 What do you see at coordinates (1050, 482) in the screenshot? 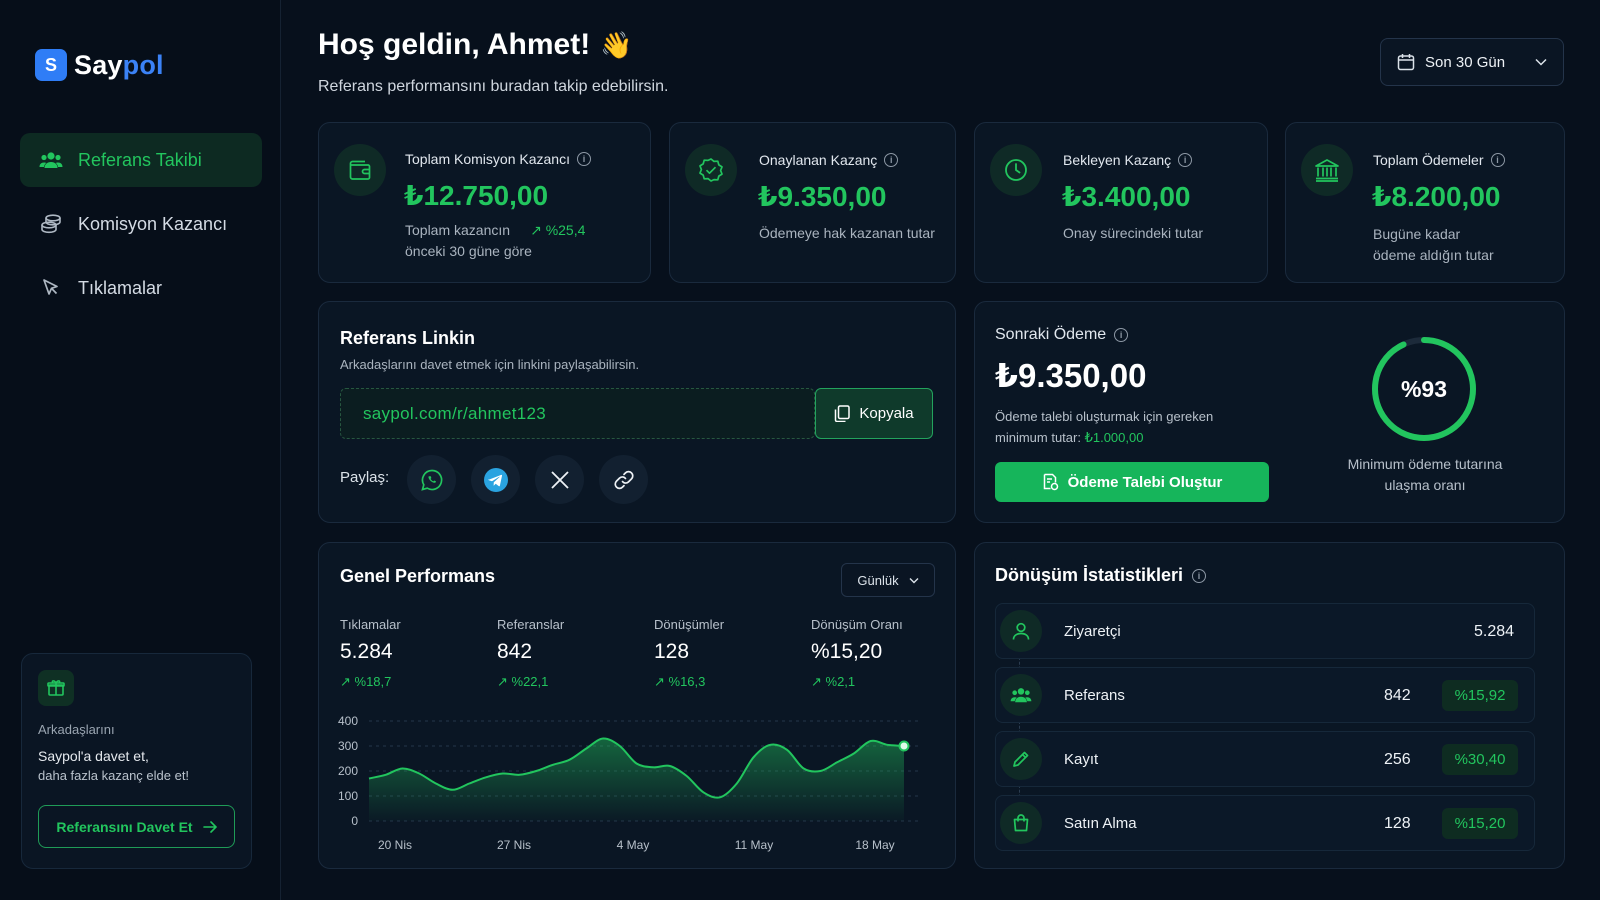
I see `receipt-icon` at bounding box center [1050, 482].